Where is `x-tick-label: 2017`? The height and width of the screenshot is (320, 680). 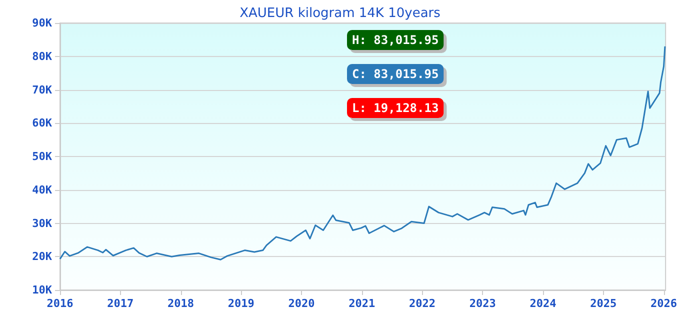
x-tick-label: 2017 is located at coordinates (120, 303).